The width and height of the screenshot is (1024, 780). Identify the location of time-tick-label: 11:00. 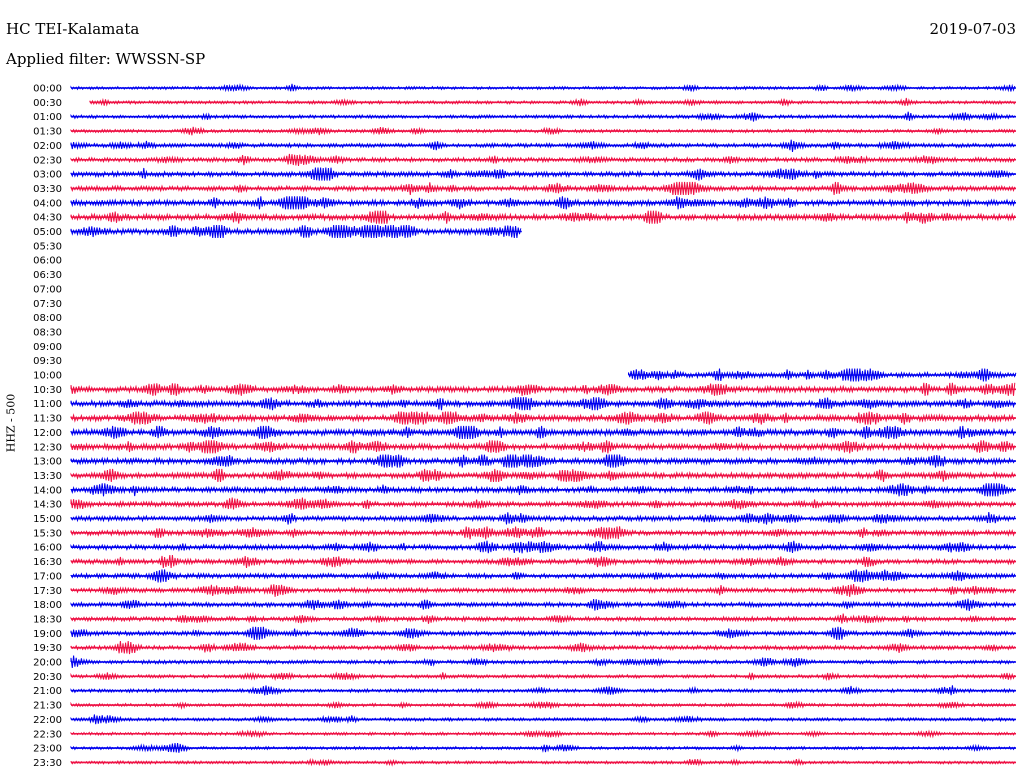
(47, 404).